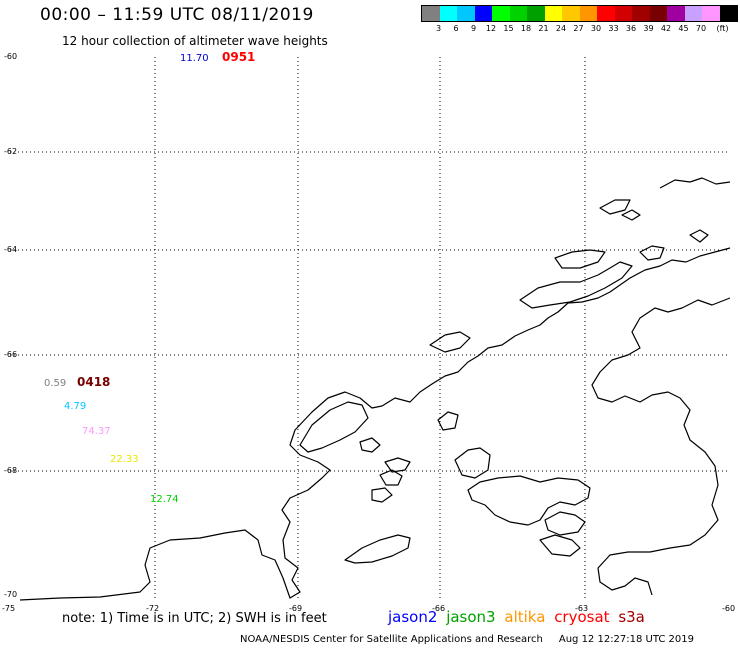  What do you see at coordinates (238, 57) in the screenshot?
I see `observation-time: 0951` at bounding box center [238, 57].